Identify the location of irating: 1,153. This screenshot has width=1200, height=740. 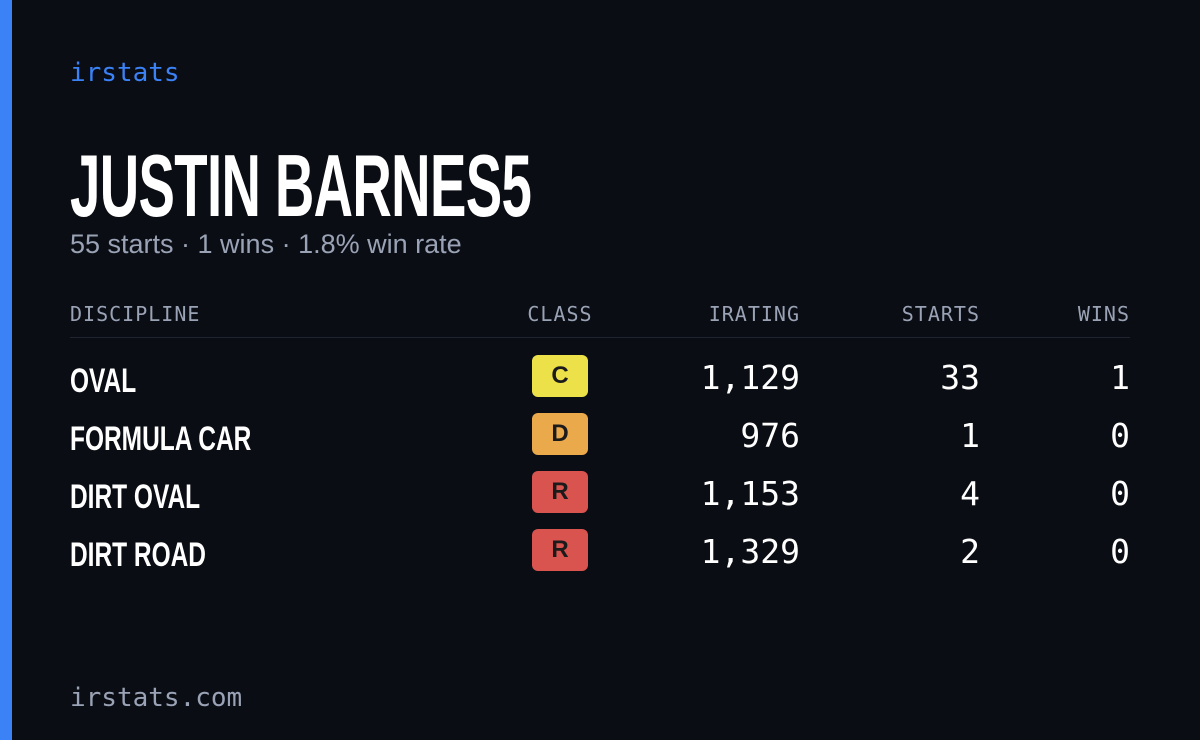
(750, 493).